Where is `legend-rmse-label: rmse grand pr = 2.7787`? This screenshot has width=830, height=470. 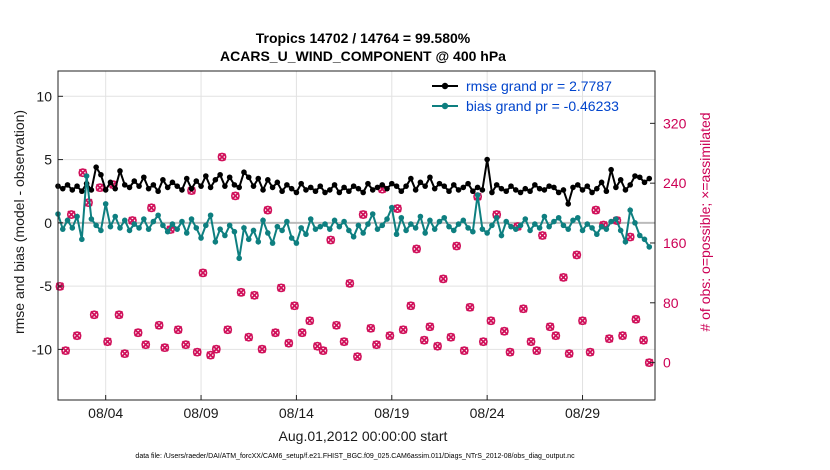 legend-rmse-label: rmse grand pr = 2.7787 is located at coordinates (539, 86).